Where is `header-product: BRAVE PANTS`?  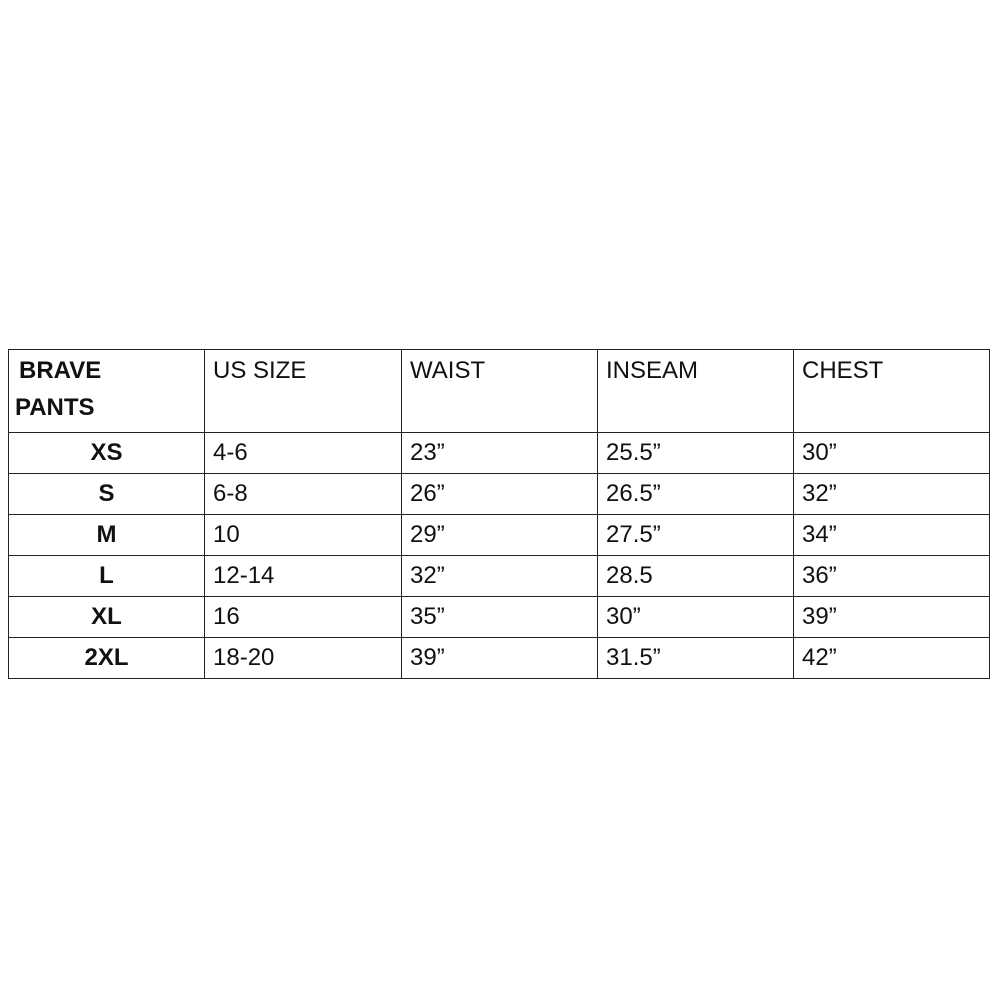
header-product: BRAVE PANTS is located at coordinates (106, 391).